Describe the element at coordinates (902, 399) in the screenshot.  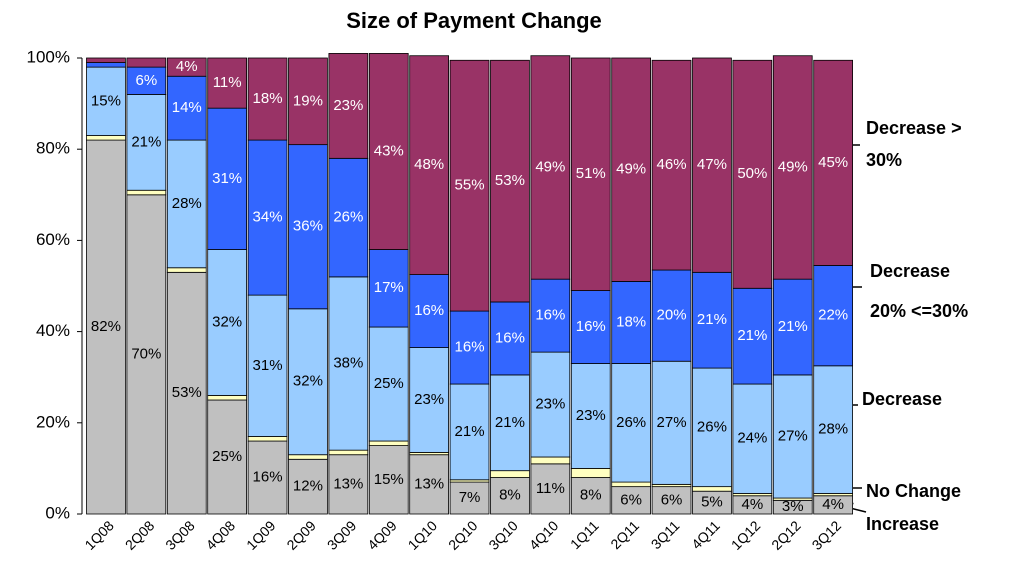
I see `legend-label: Decrease` at that location.